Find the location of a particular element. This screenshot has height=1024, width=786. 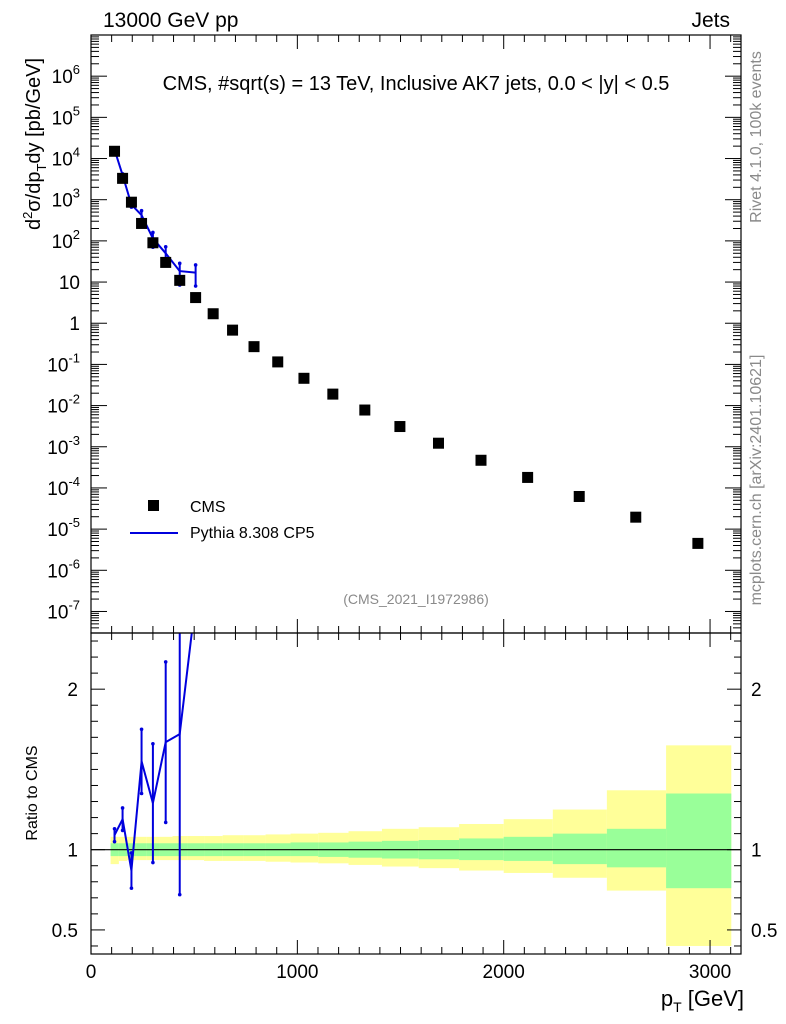

x-axis-label: pT [GeV] is located at coordinates (702, 1000).